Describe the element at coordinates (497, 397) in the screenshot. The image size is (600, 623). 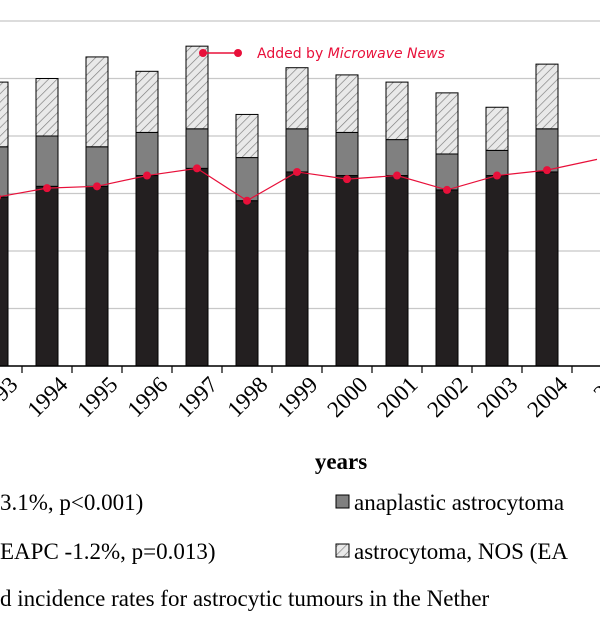
I see `x-tick-label-2003: 2003` at that location.